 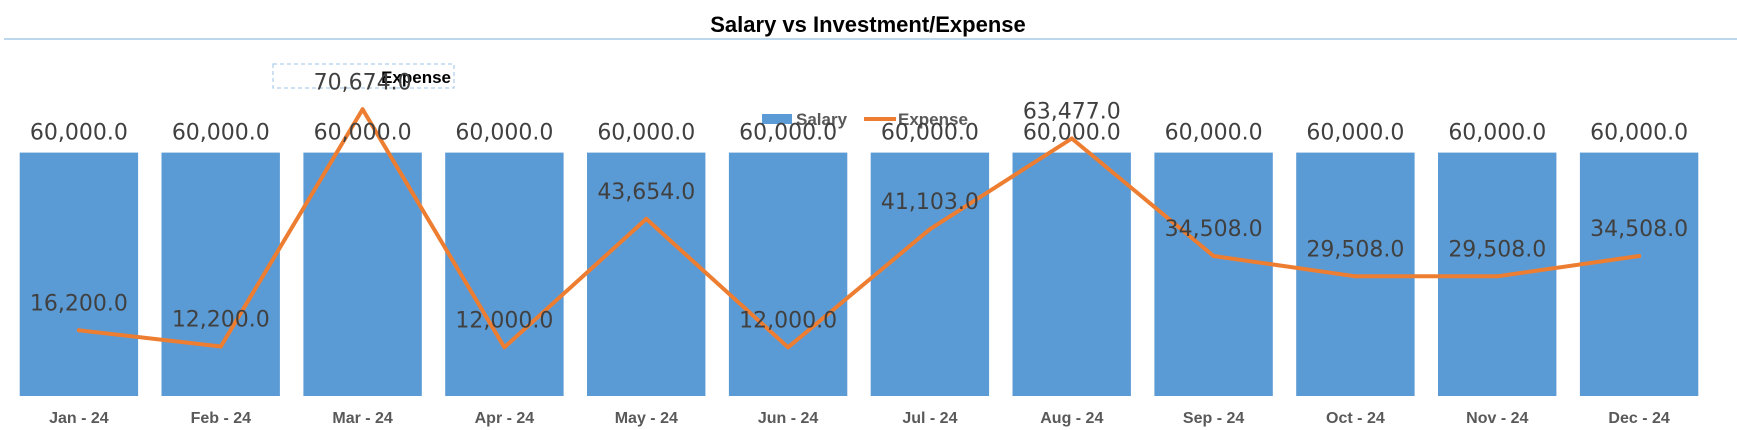 I want to click on legend: Salary Expense, so click(x=865, y=119).